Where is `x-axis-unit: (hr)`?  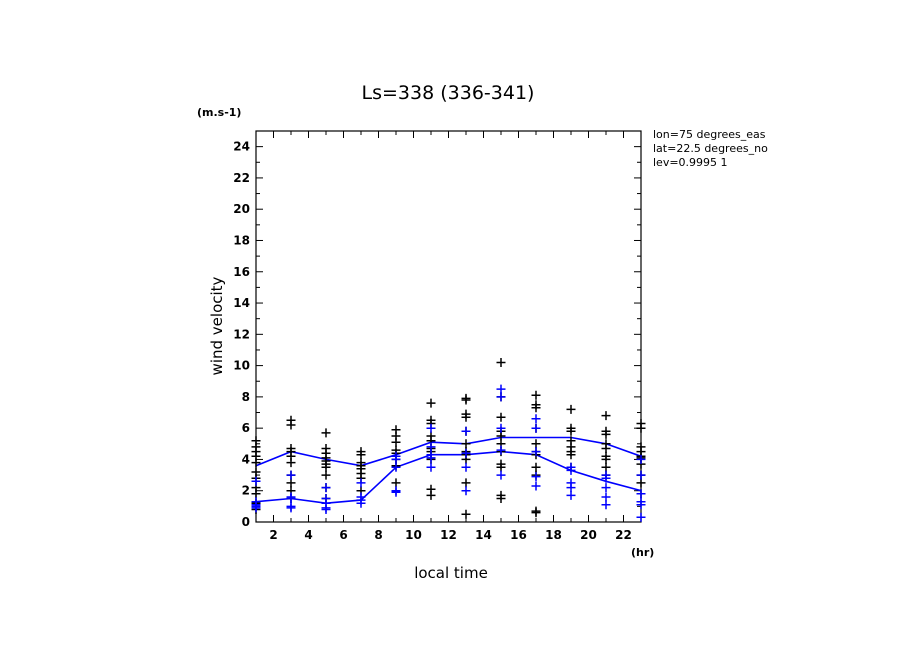 x-axis-unit: (hr) is located at coordinates (642, 552).